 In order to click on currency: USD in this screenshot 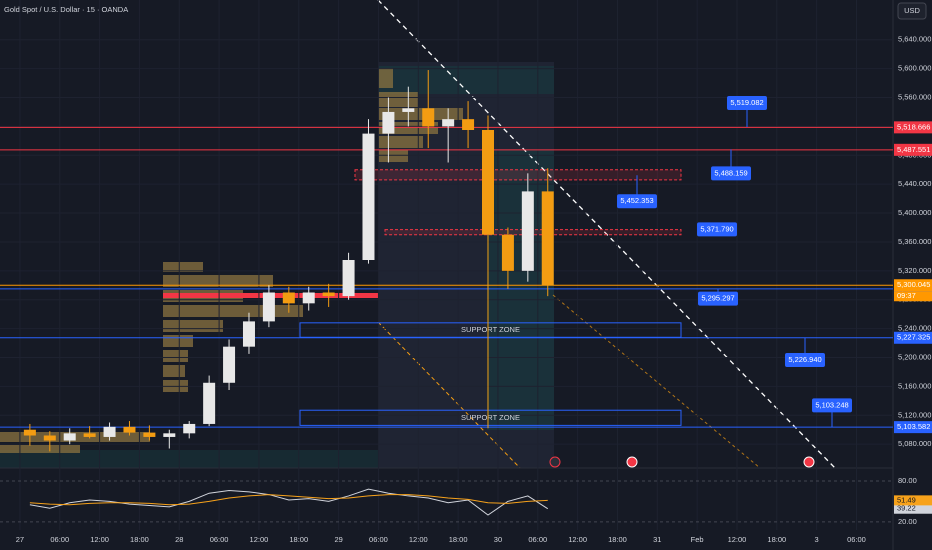, I will do `click(912, 10)`.